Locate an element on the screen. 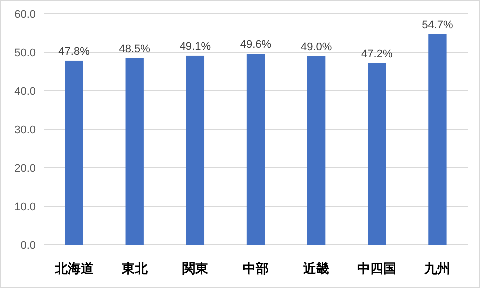 The height and width of the screenshot is (288, 480). y-tick-label: 40.0 is located at coordinates (25, 92).